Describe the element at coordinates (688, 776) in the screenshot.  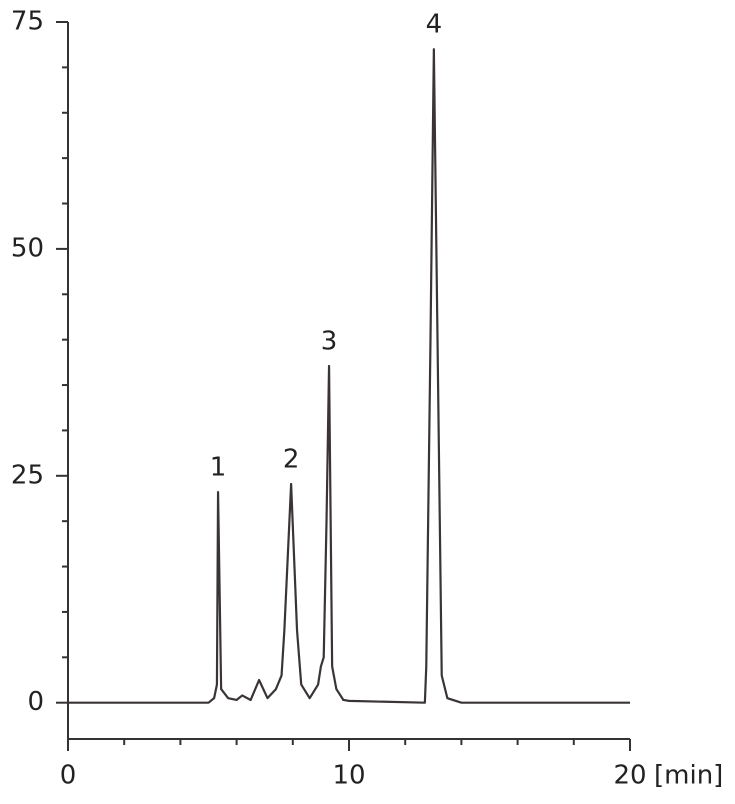
I see `x-axis-label: [min]` at that location.